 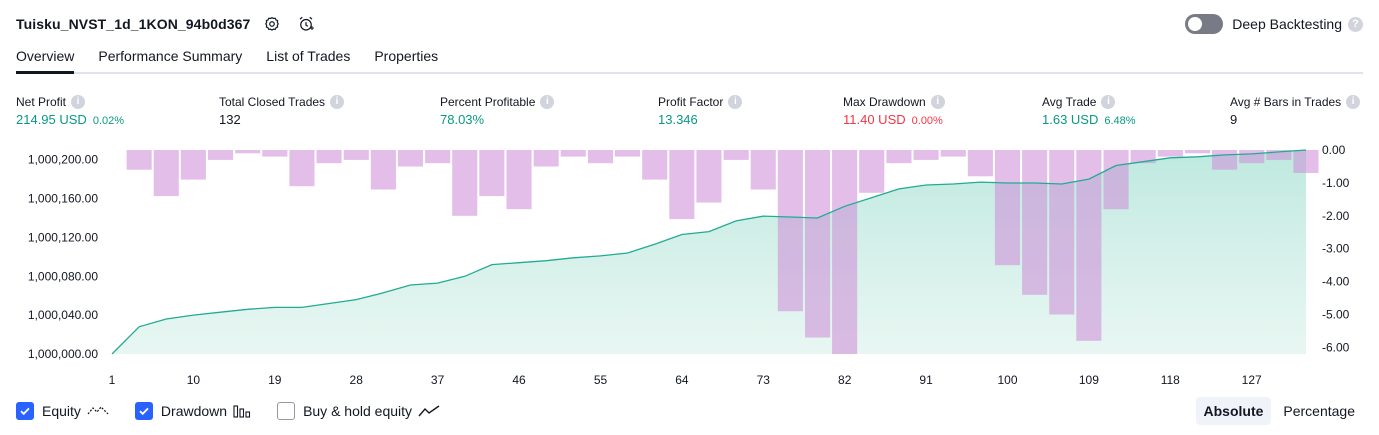 What do you see at coordinates (488, 101) in the screenshot?
I see `metric-label: Percent Profitable` at bounding box center [488, 101].